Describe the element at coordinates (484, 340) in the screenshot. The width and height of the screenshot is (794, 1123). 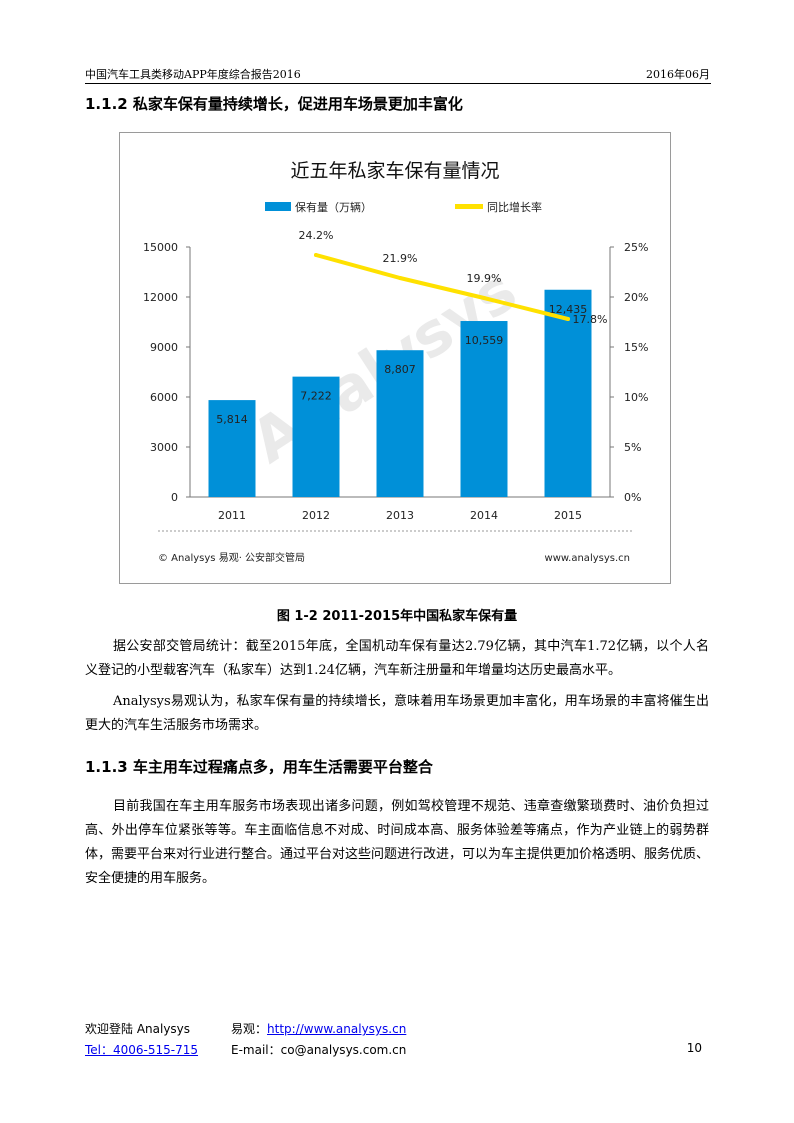
I see `bar-data-label: 10,559` at that location.